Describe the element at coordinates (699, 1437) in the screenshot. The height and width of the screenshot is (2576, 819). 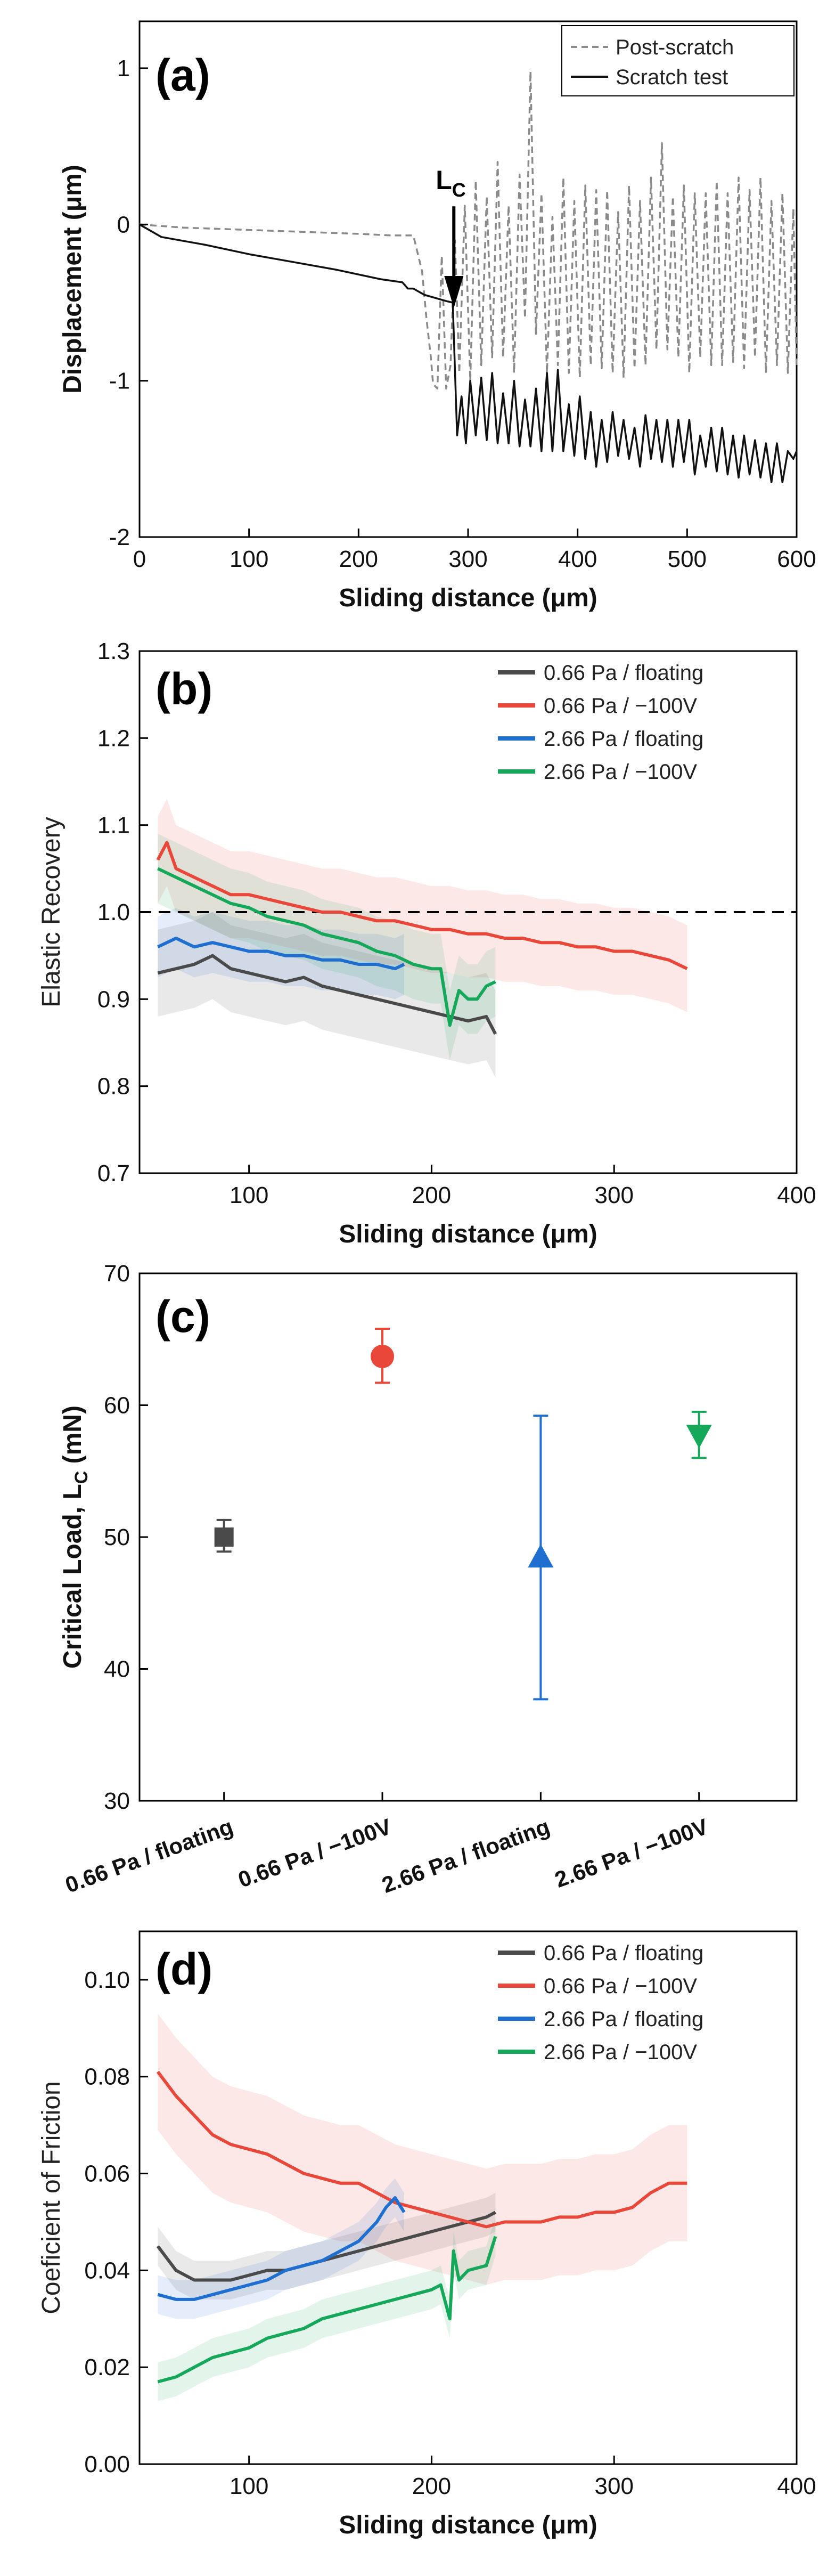
I see `data-point-triangle-down` at that location.